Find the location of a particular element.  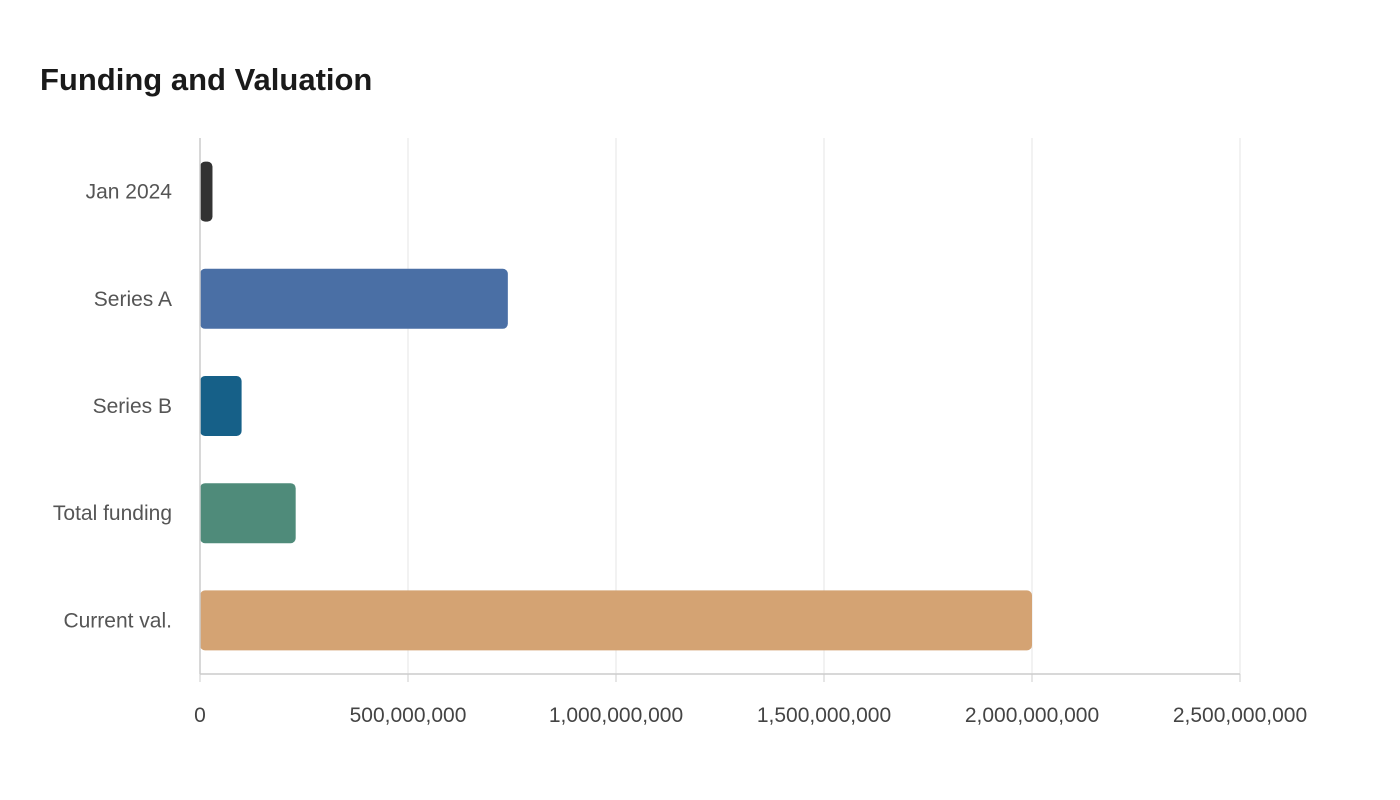

x-tick-label: 1,500,000,000 is located at coordinates (824, 715).